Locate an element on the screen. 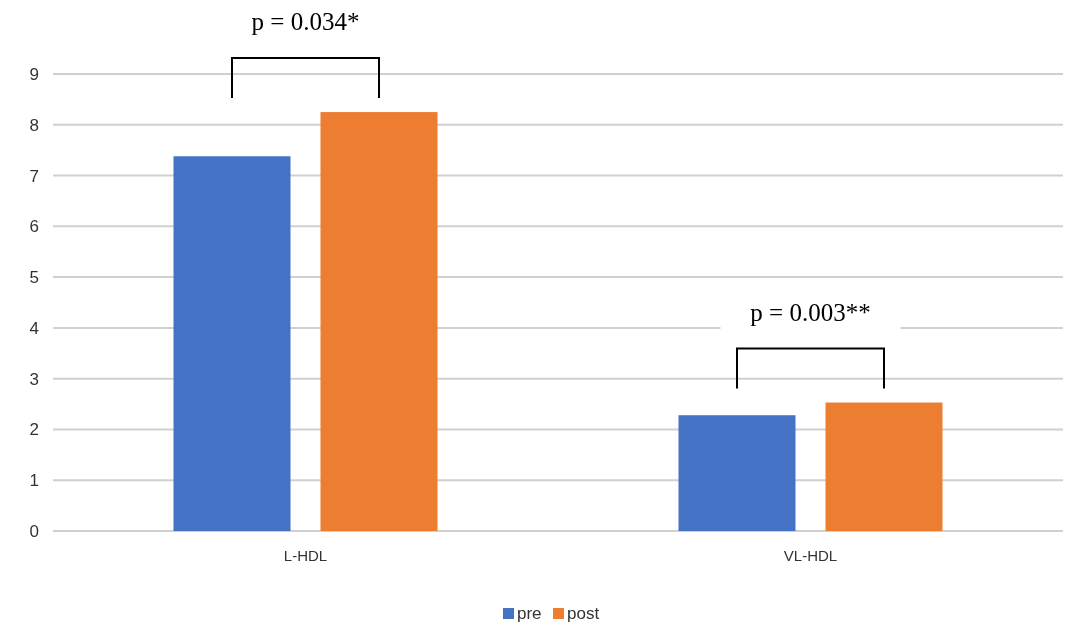 Image resolution: width=1081 pixels, height=643 pixels. y-tick-label: 2 is located at coordinates (34, 430).